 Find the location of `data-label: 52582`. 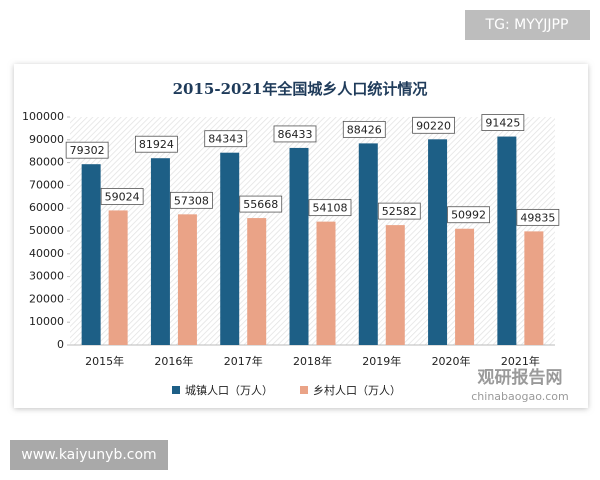

data-label: 52582 is located at coordinates (399, 211).